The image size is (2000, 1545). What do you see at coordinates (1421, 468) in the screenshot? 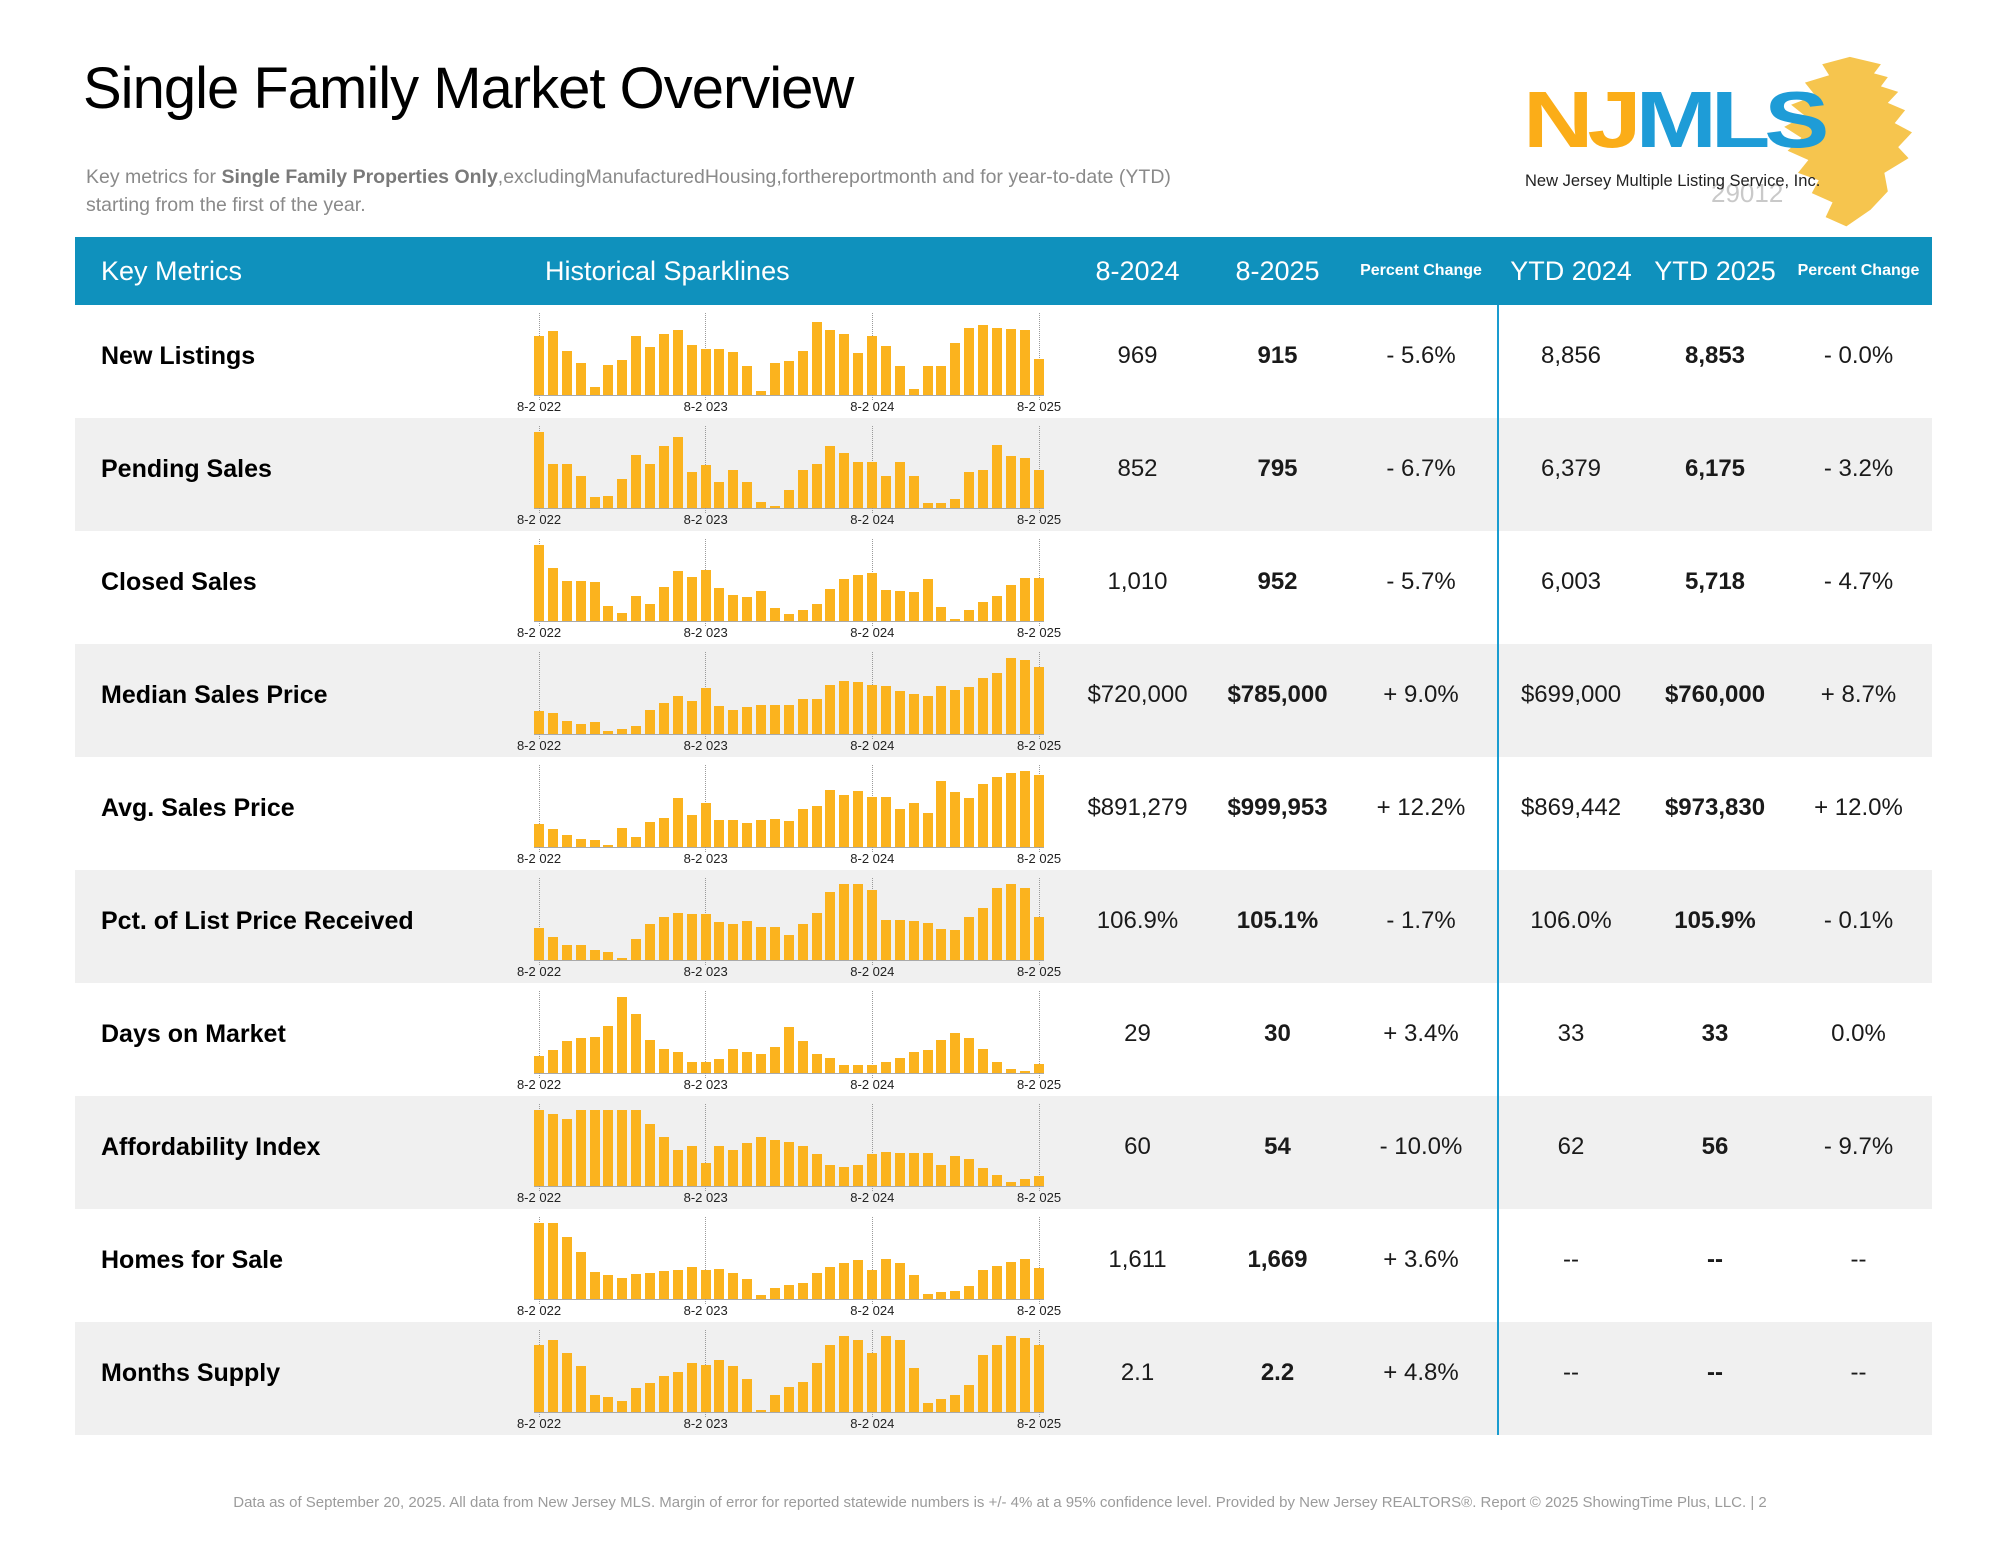
I see `value-percent-change: - 6.7%` at bounding box center [1421, 468].